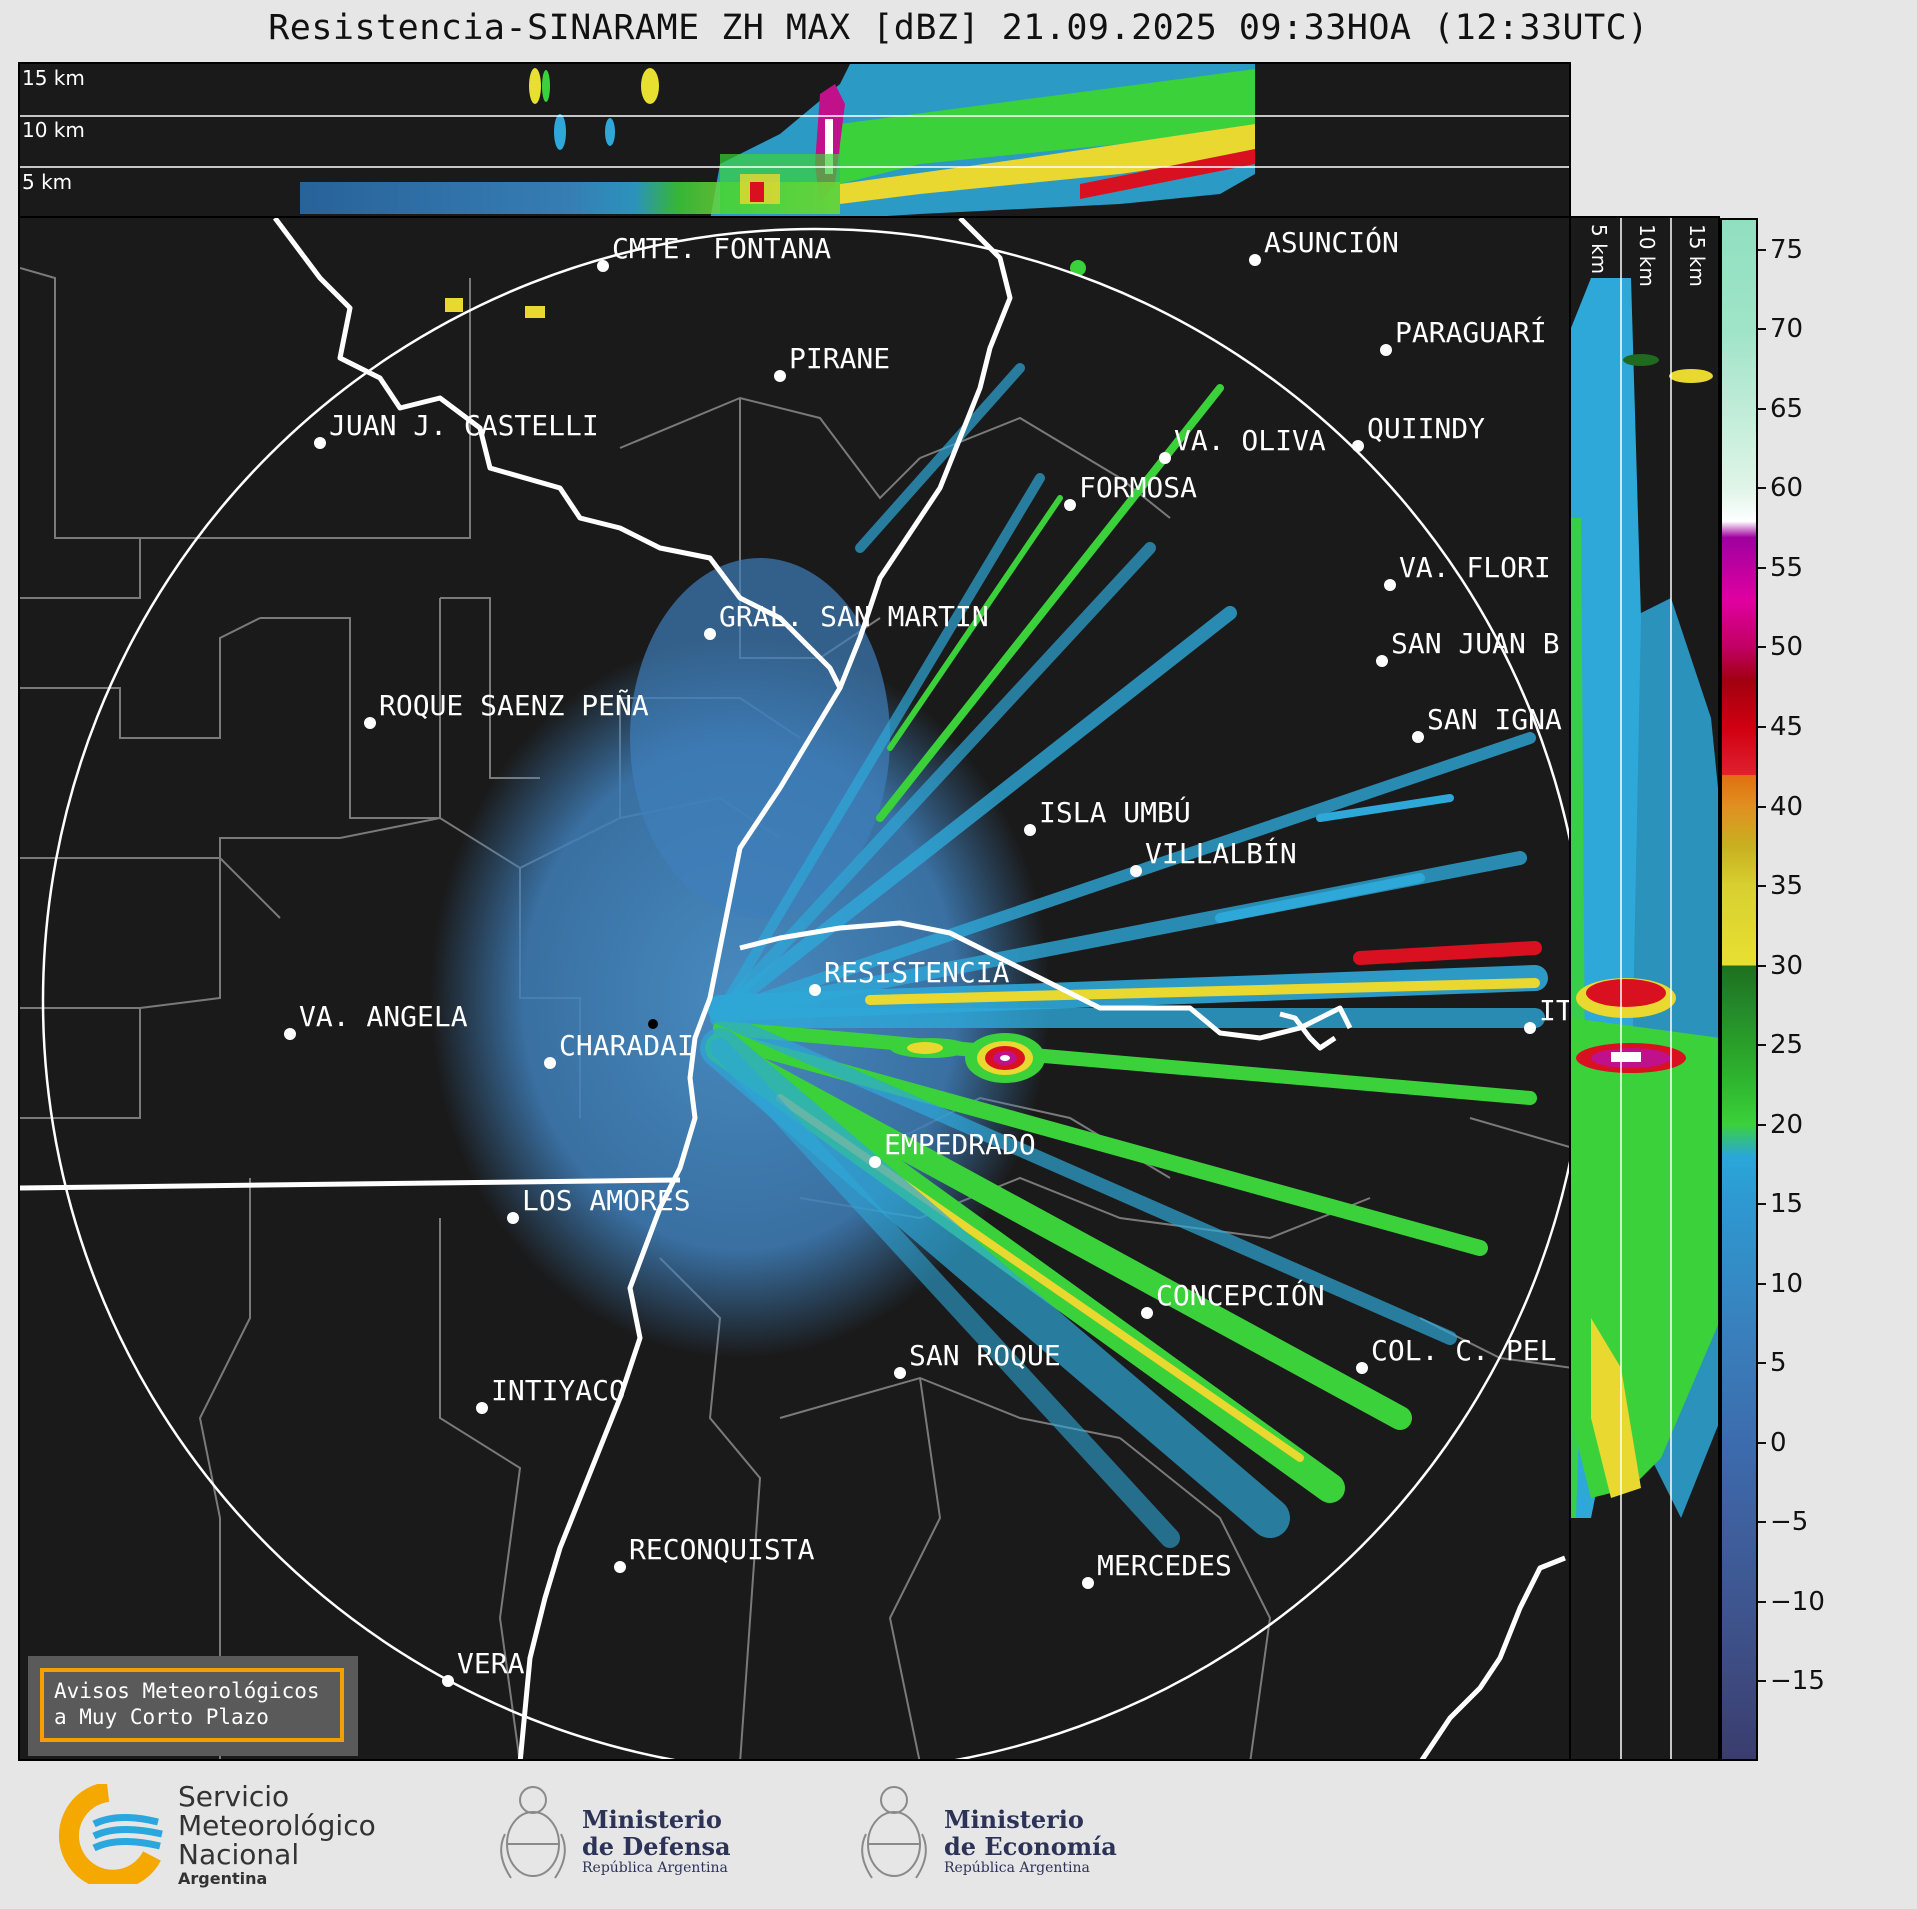 This screenshot has width=1917, height=1909. I want to click on colorbar-tick-label: −15, so click(1797, 1681).